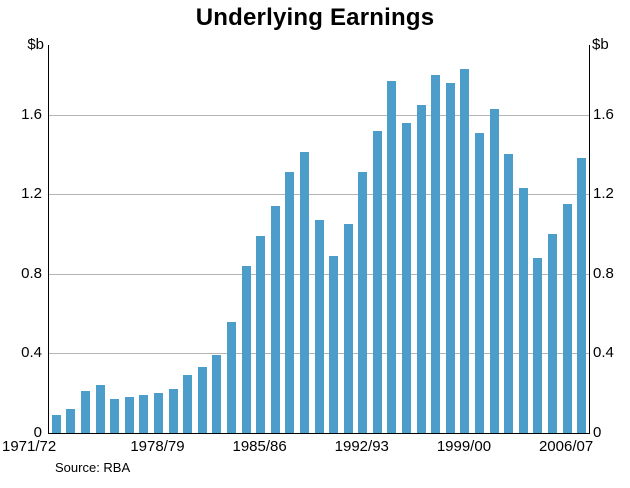 Image resolution: width=630 pixels, height=488 pixels. Describe the element at coordinates (464, 446) in the screenshot. I see `x-tick-label: 1999/00` at that location.